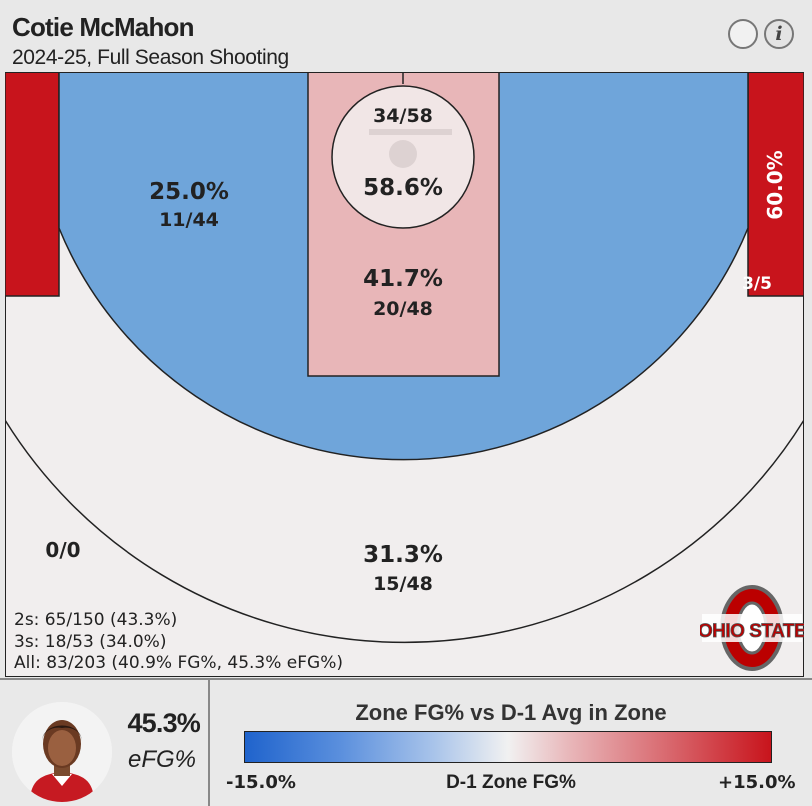 The height and width of the screenshot is (806, 812). Describe the element at coordinates (62, 550) in the screenshot. I see `zone-left-three-made-att: 0/0` at that location.